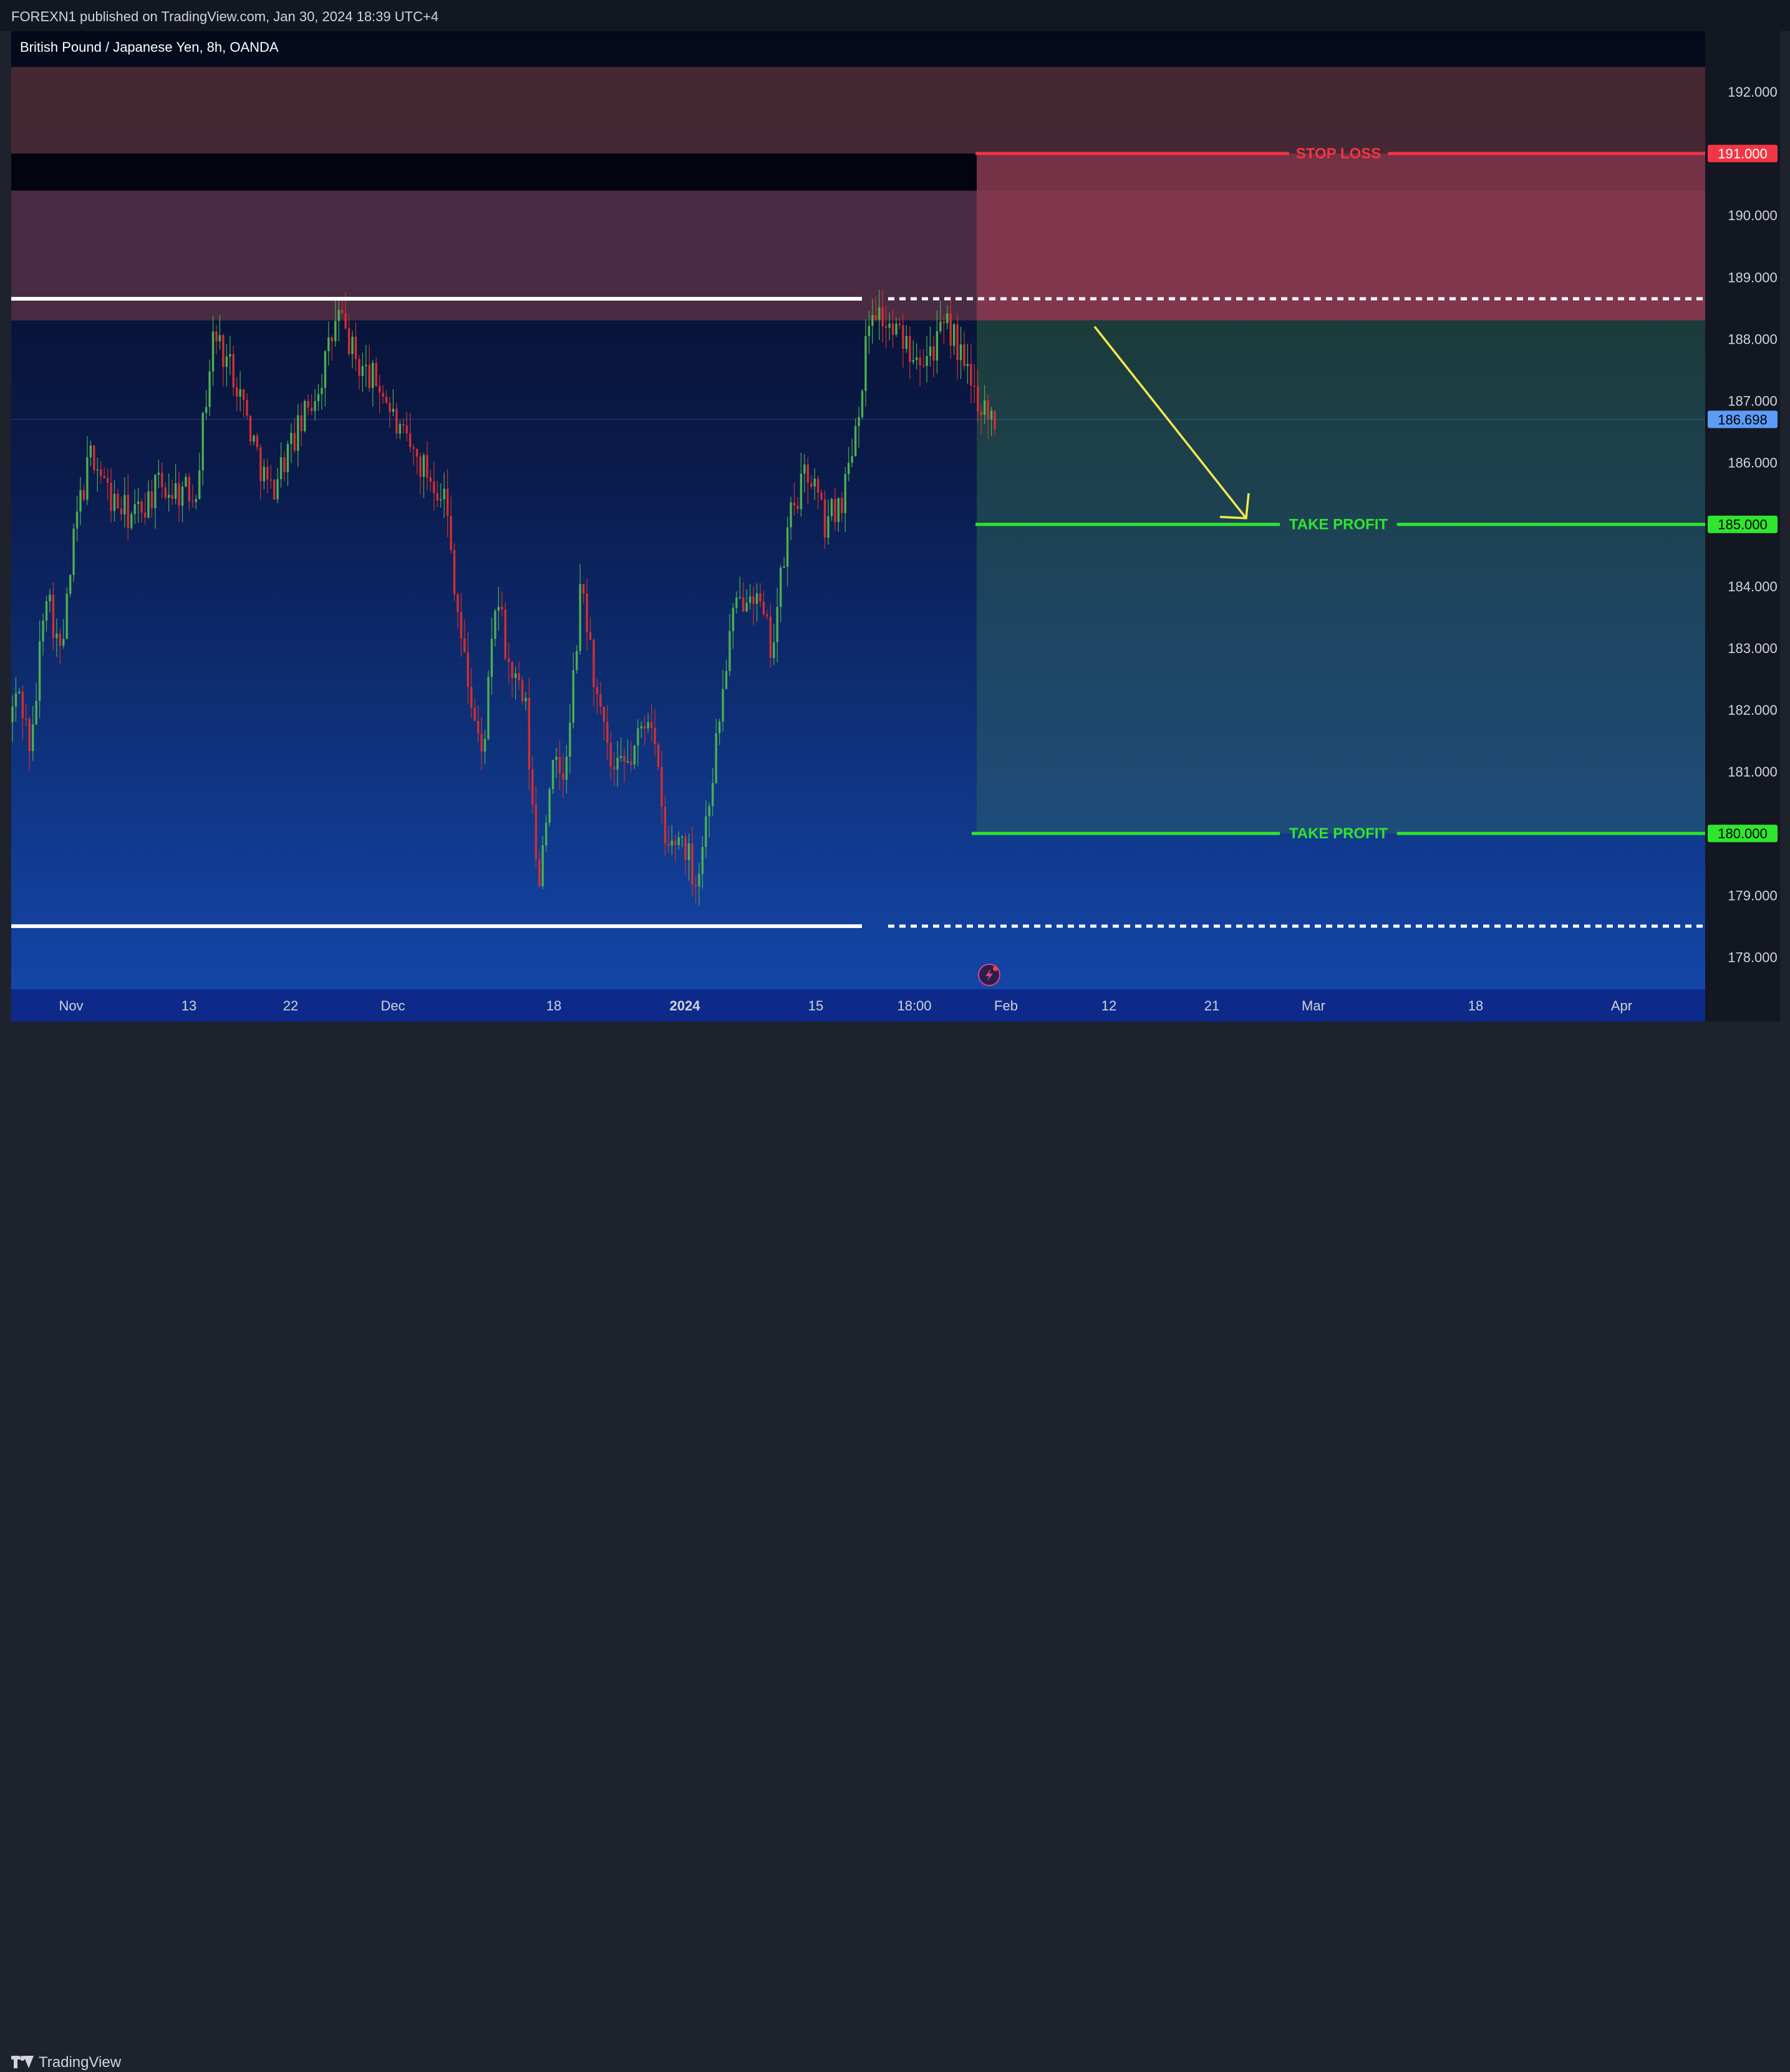 The width and height of the screenshot is (1790, 2072). What do you see at coordinates (1753, 586) in the screenshot?
I see `y-tick-label: 184.000` at bounding box center [1753, 586].